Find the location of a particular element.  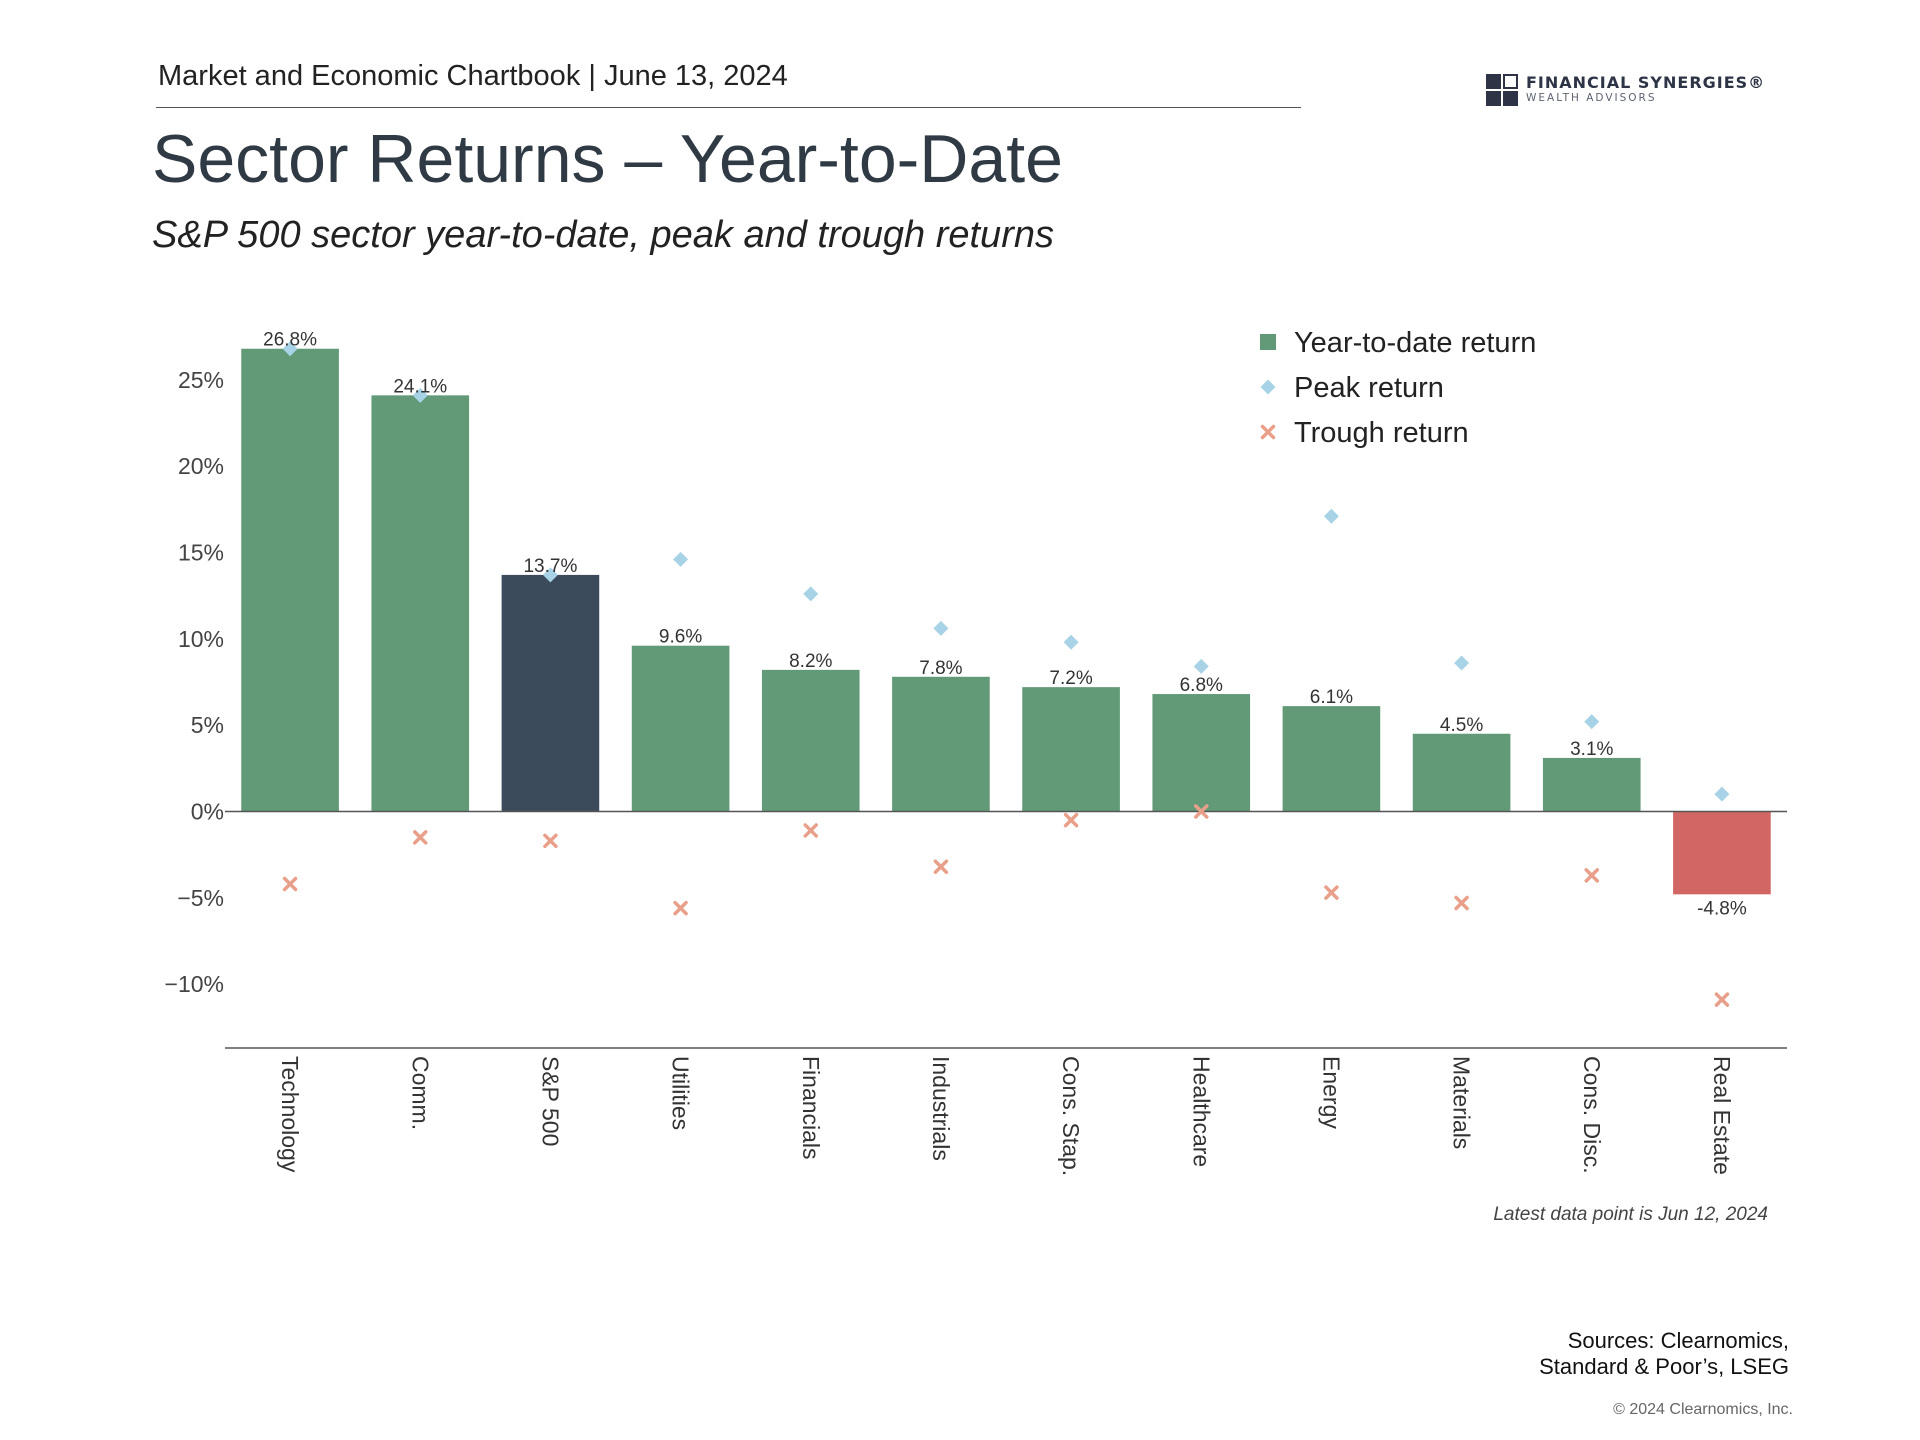

x-tick-label: Cons. Disc. is located at coordinates (1592, 1115).